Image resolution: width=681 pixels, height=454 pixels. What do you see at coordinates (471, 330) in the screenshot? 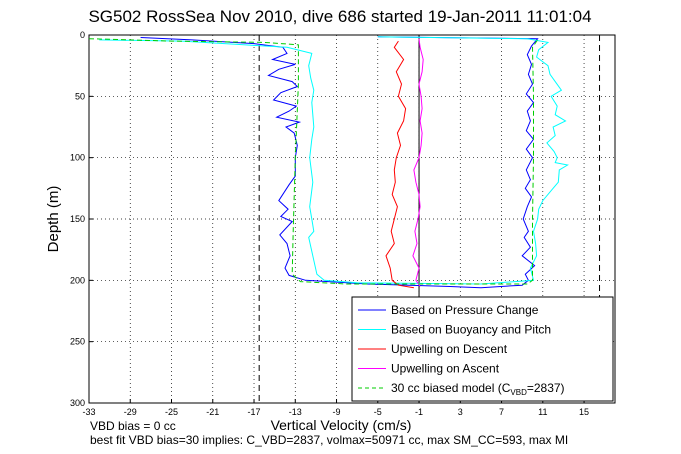
I see `legend-label: Based on Buoyancy and Pitch` at bounding box center [471, 330].